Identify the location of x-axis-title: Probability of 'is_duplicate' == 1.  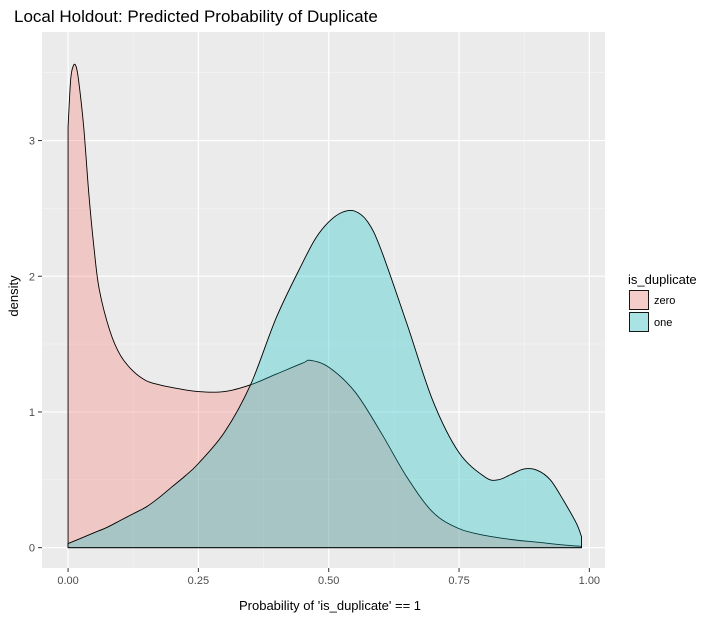
(330, 605).